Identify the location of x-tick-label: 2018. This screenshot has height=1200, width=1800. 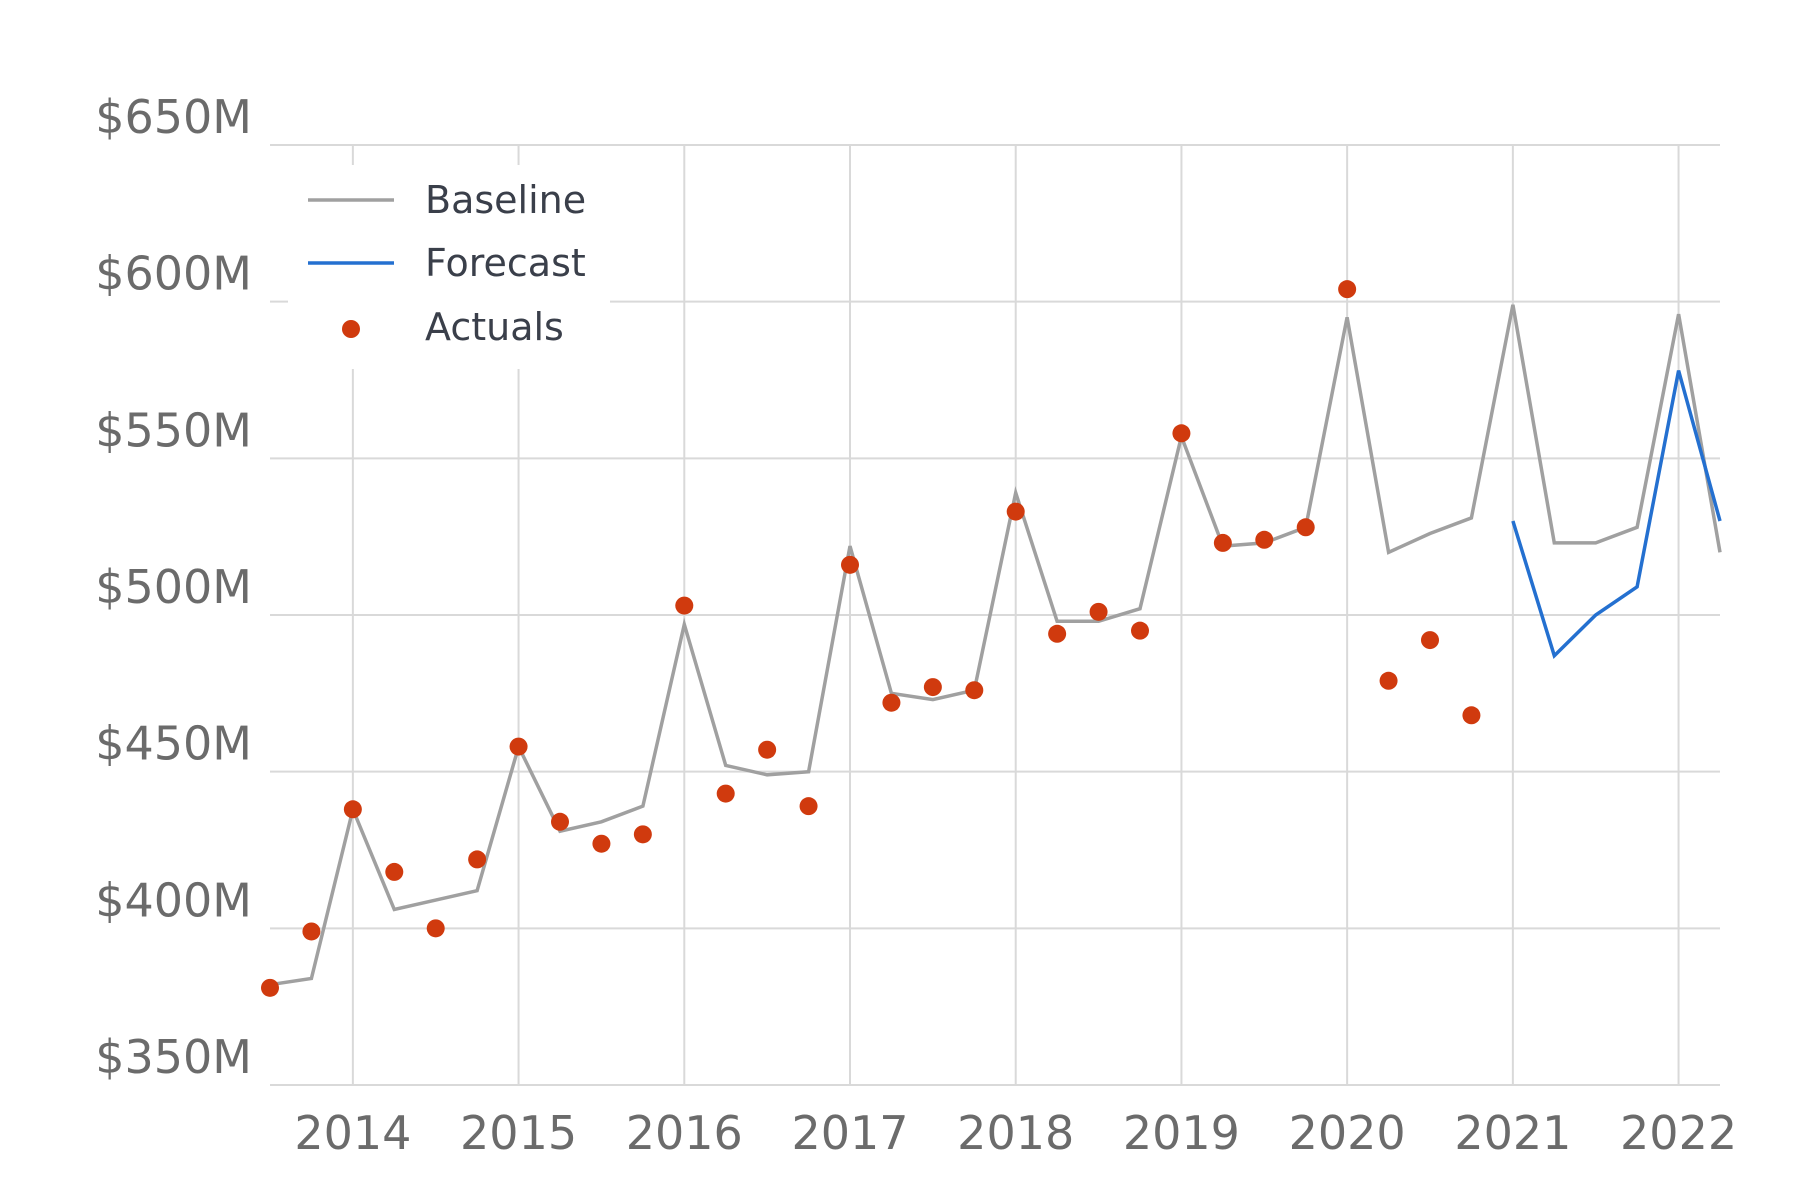
(1015, 1133).